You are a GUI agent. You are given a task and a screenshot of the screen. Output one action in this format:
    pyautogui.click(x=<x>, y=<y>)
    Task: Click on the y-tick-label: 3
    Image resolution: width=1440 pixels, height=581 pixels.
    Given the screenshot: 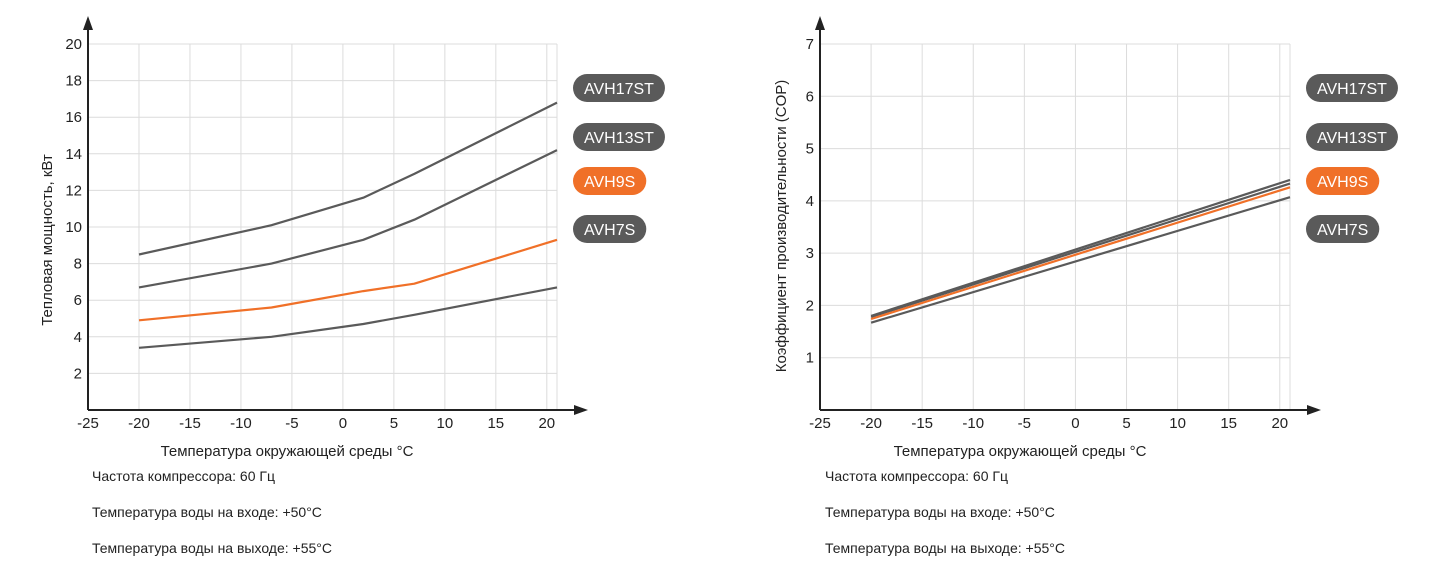 What is the action you would take?
    pyautogui.click(x=810, y=253)
    